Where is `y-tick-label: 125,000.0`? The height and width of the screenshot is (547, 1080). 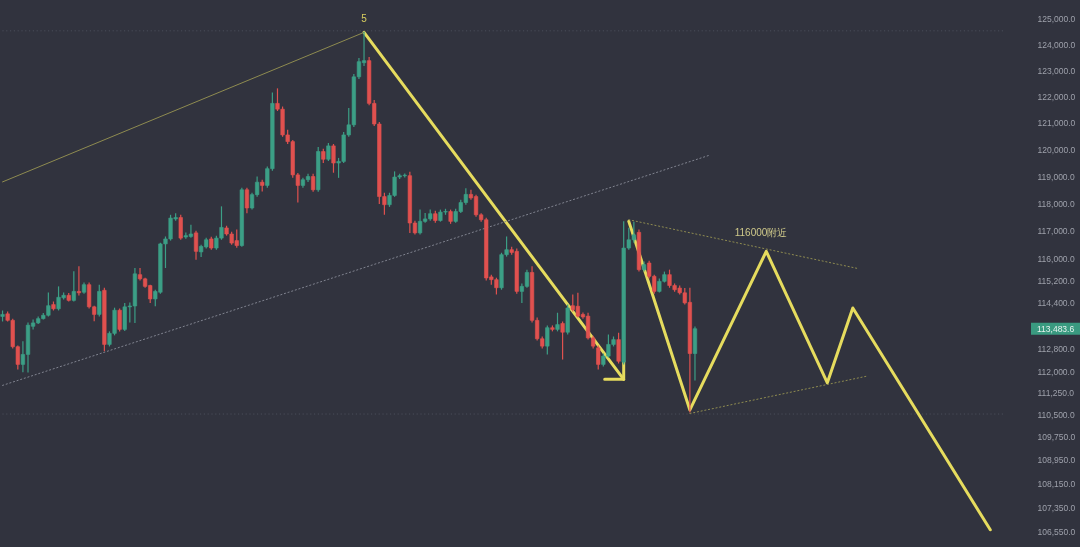
y-tick-label: 125,000.0 is located at coordinates (1056, 18).